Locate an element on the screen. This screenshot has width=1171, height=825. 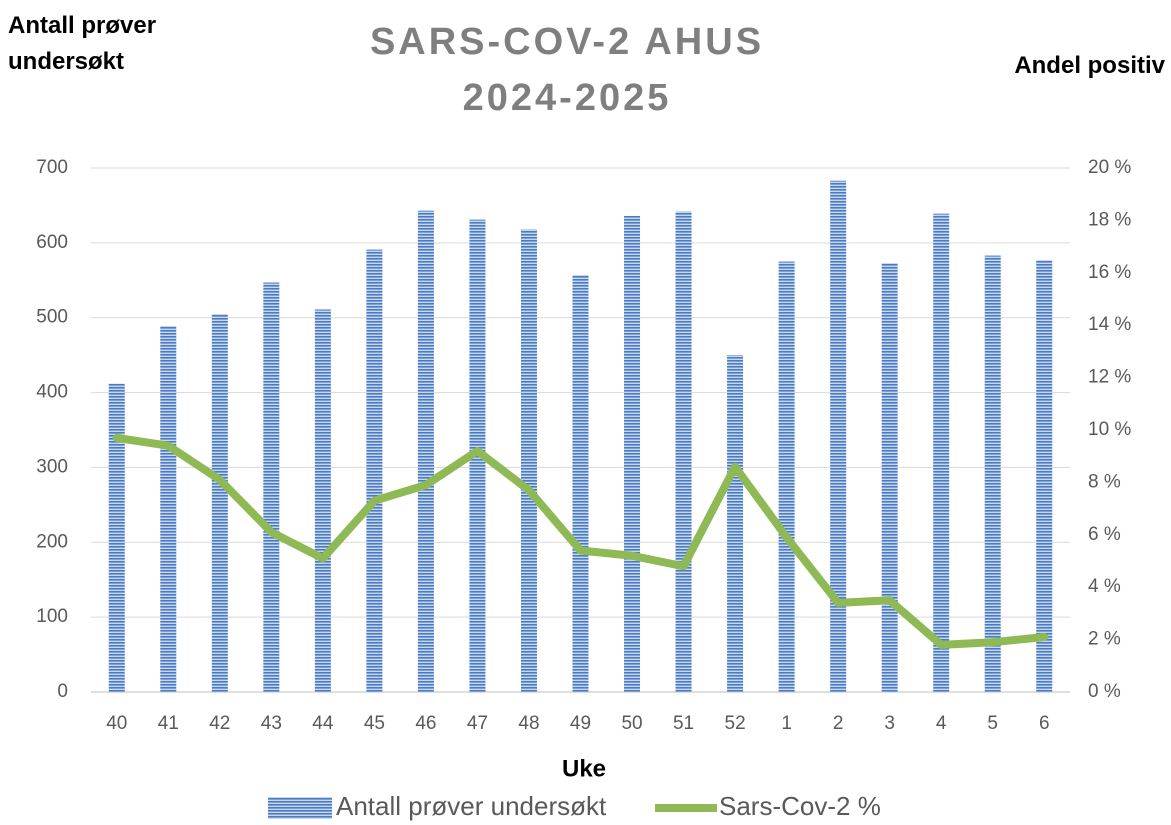
y-tick-label: 100 is located at coordinates (52, 616).